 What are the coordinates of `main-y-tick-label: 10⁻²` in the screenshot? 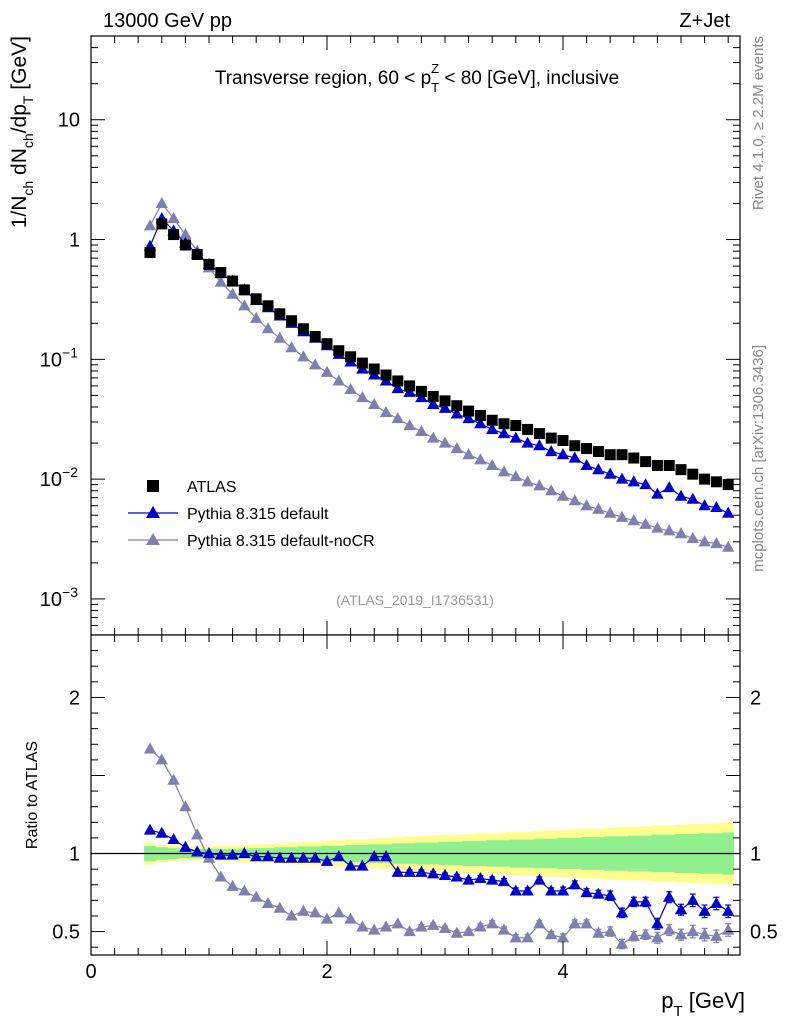 It's located at (59, 477).